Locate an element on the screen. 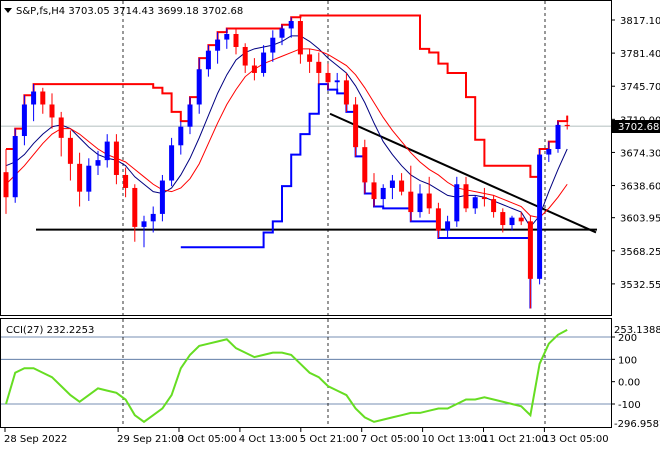 The height and width of the screenshot is (450, 660). time-tick-label: 3 Oct 05:00 is located at coordinates (207, 439).